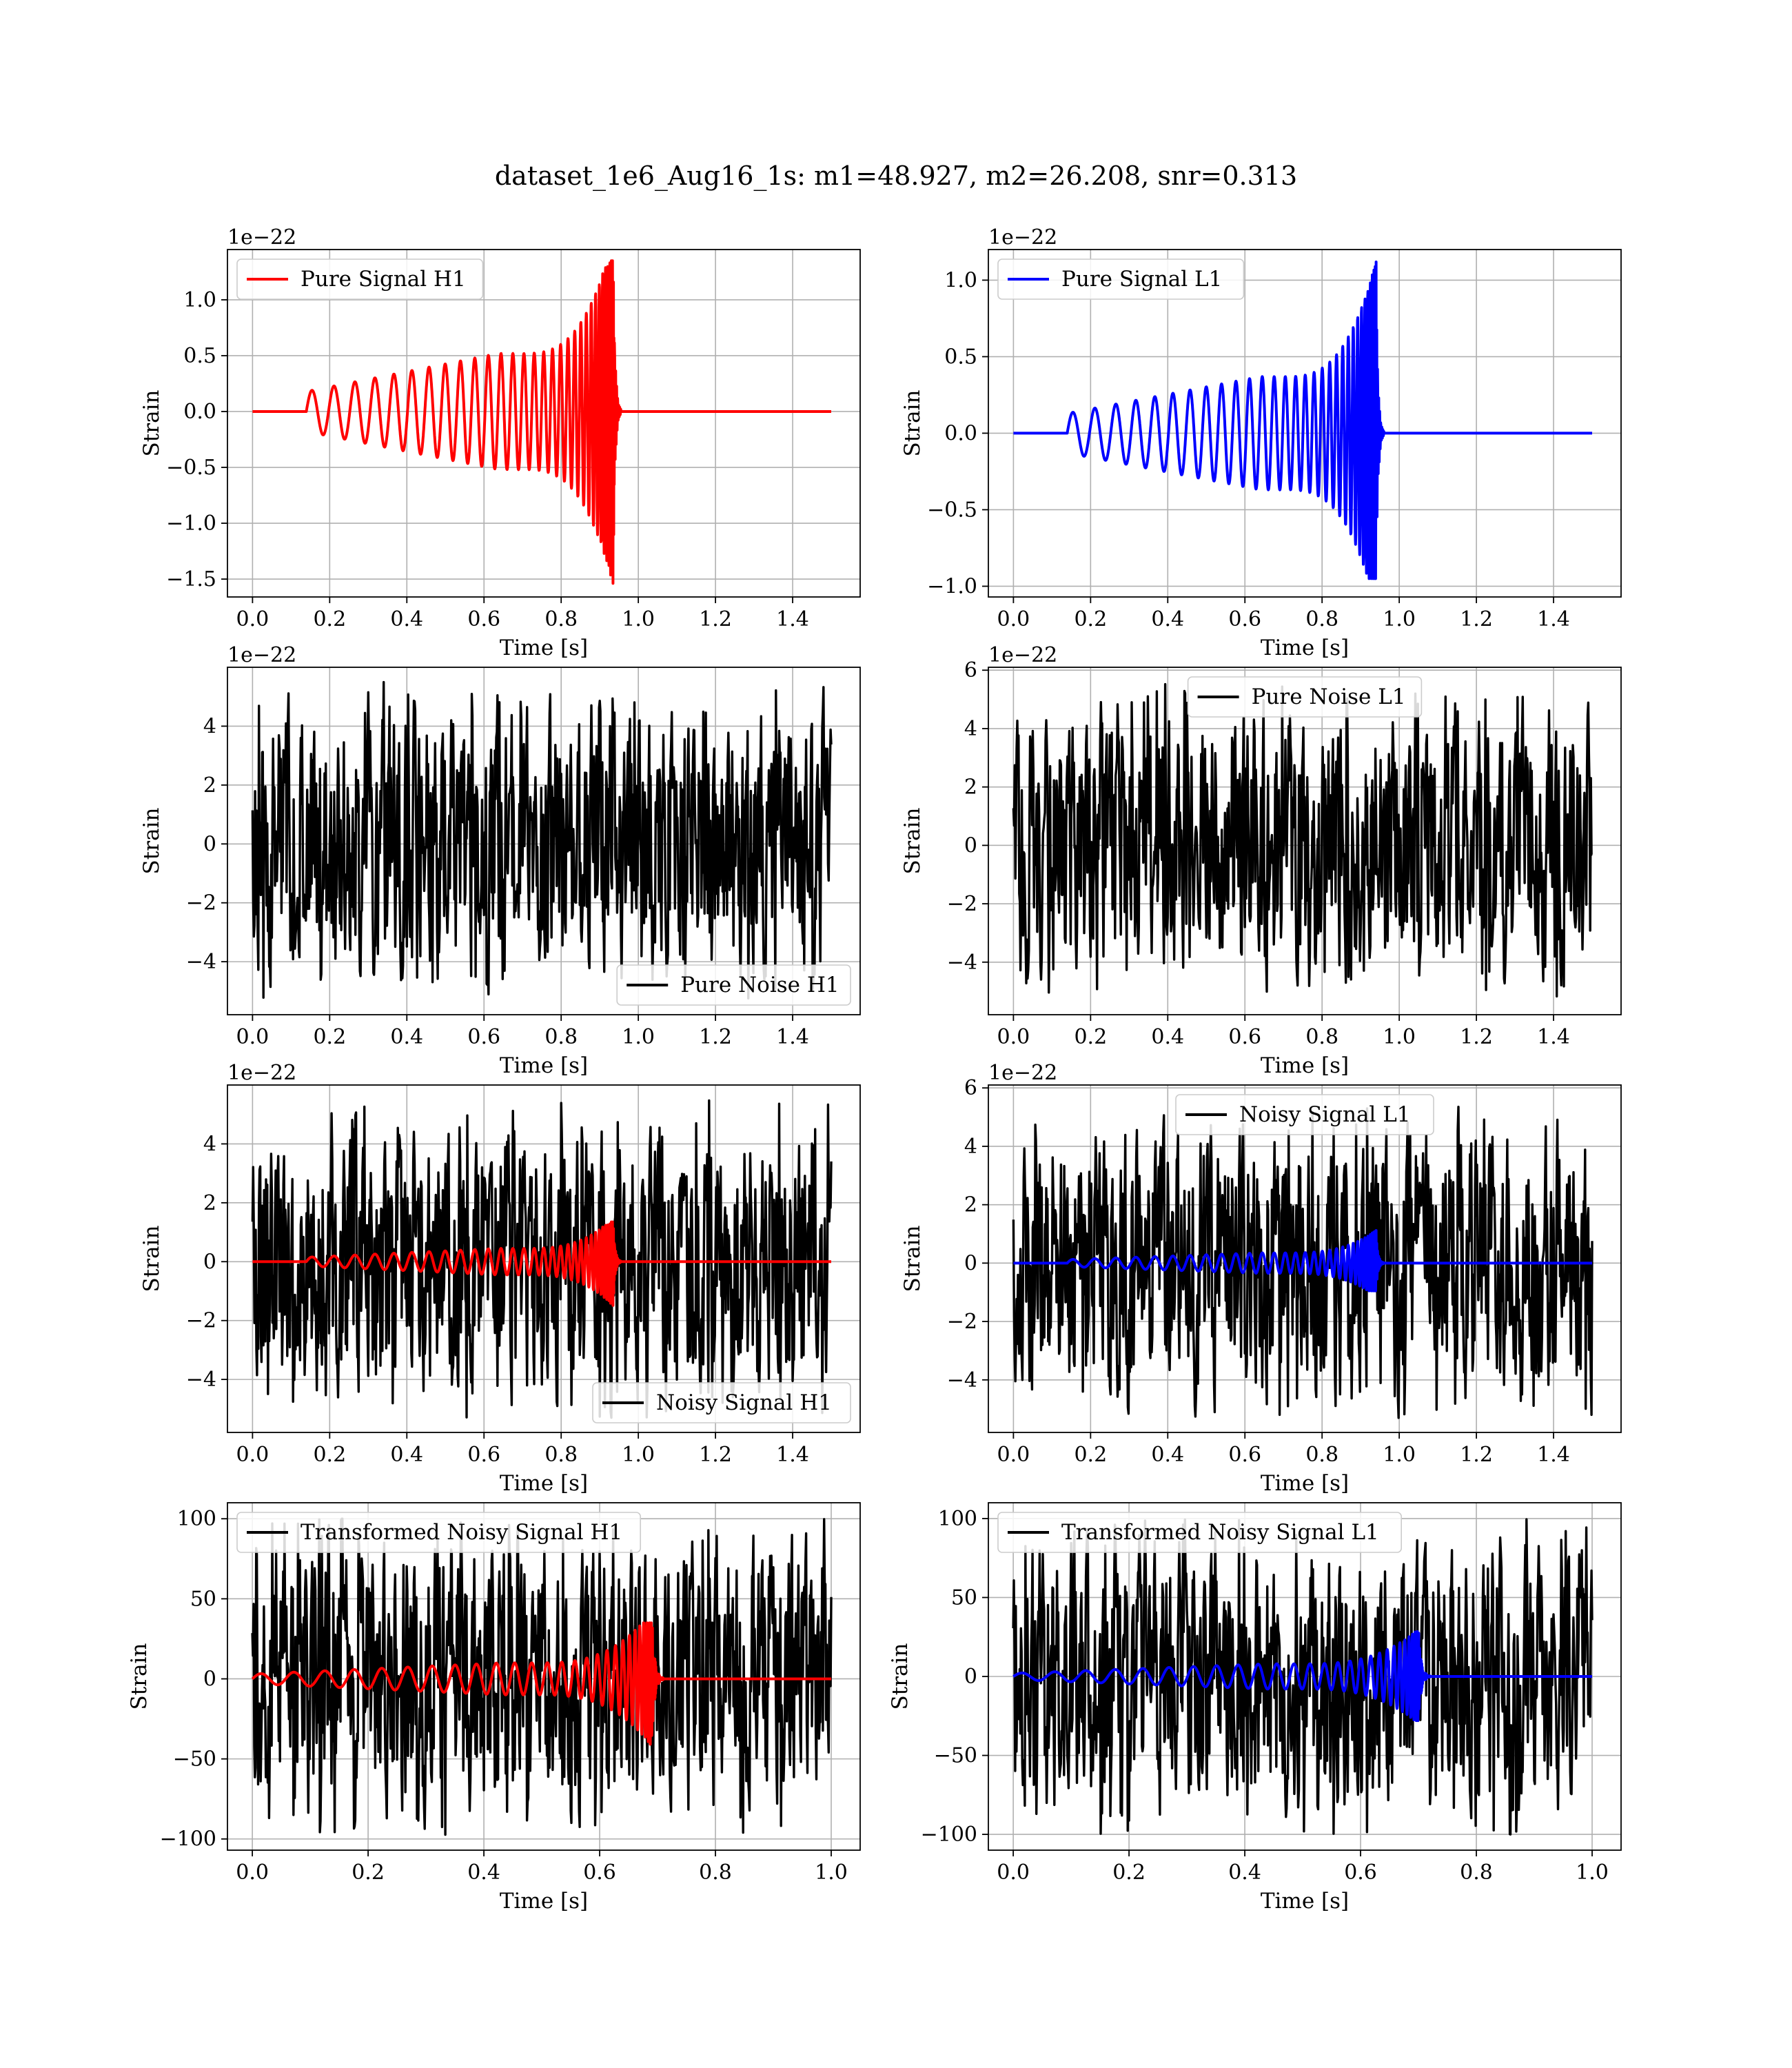 The image size is (1792, 2068). I want to click on y-tick-label: 0.0, so click(961, 433).